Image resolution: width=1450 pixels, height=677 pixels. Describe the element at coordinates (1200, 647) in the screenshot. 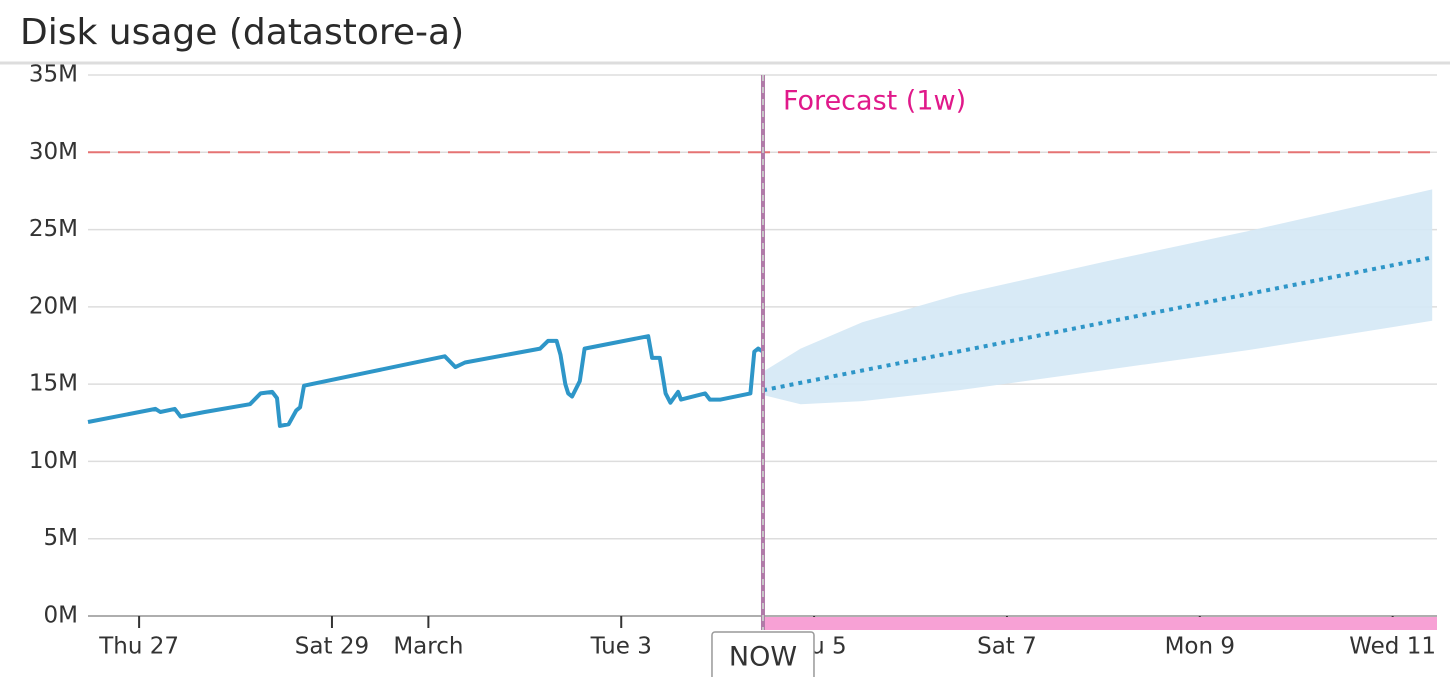

I see `x-tick-label: Mon 9` at that location.